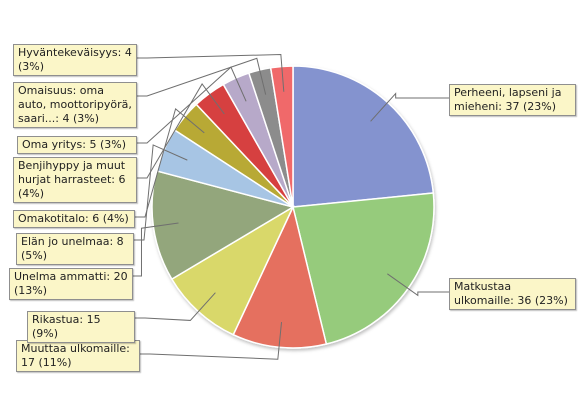 The image size is (587, 414). What do you see at coordinates (418, 285) in the screenshot?
I see `leader-line-matkustaa` at bounding box center [418, 285].